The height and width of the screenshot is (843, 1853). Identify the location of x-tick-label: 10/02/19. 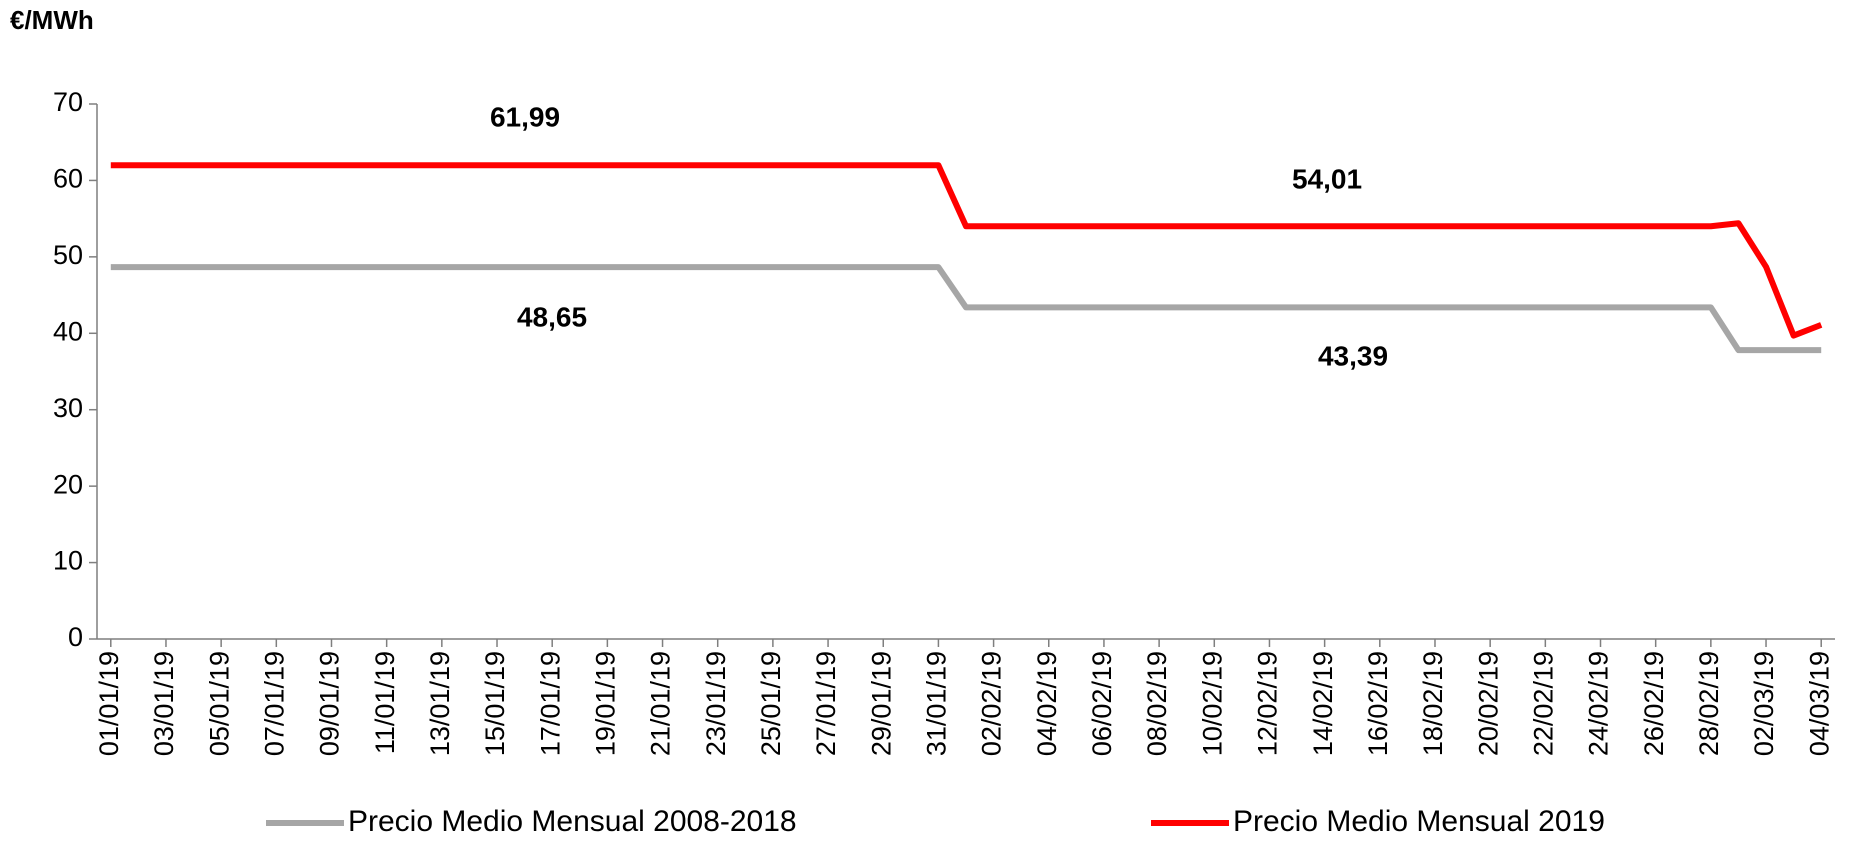
(1212, 703).